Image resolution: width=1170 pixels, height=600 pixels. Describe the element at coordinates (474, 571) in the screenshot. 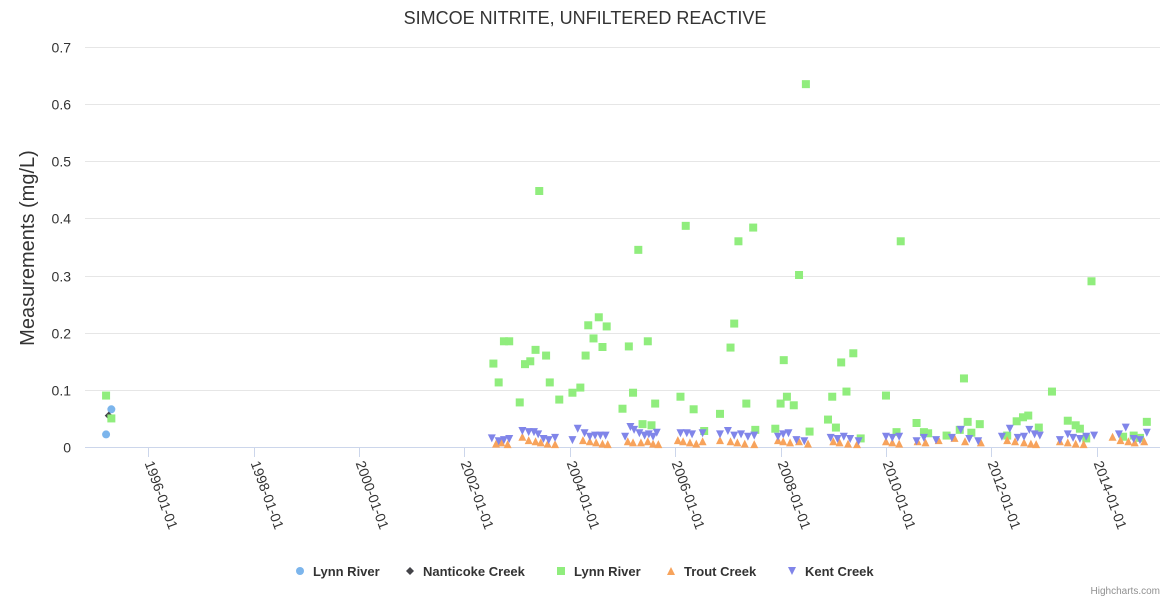

I see `legend-label: Nanticoke Creek` at that location.